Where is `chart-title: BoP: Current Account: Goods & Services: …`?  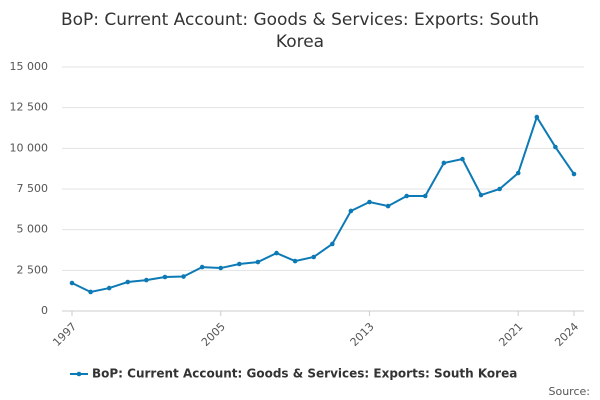 chart-title: BoP: Current Account: Goods & Services: … is located at coordinates (300, 31).